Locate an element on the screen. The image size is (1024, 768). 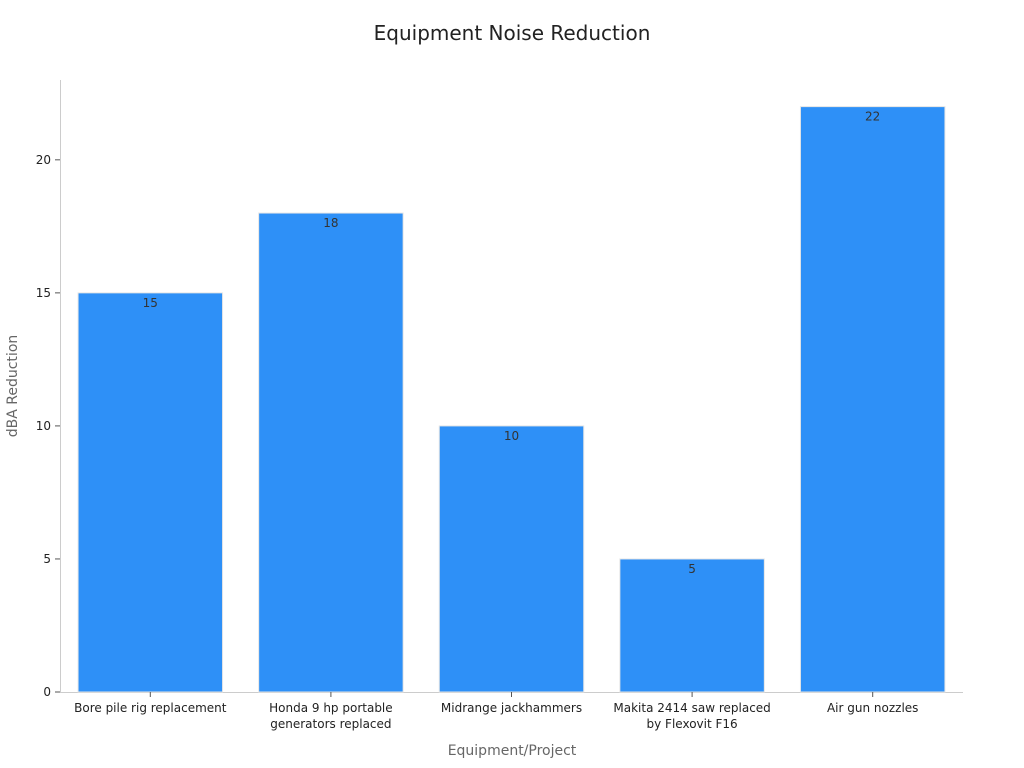
x-tick-label: Bore pile rig replacement is located at coordinates (150, 708).